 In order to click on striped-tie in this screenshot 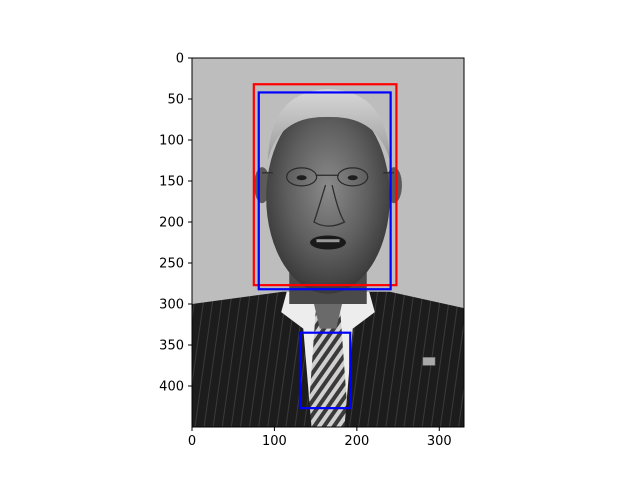, I will do `click(328, 369)`.